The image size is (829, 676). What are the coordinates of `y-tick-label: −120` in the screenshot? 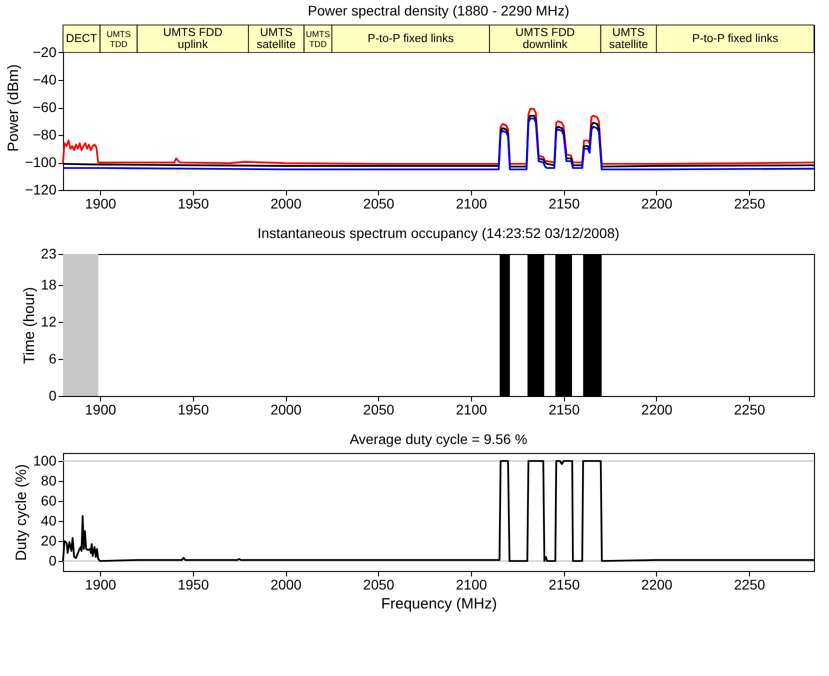 It's located at (40, 190).